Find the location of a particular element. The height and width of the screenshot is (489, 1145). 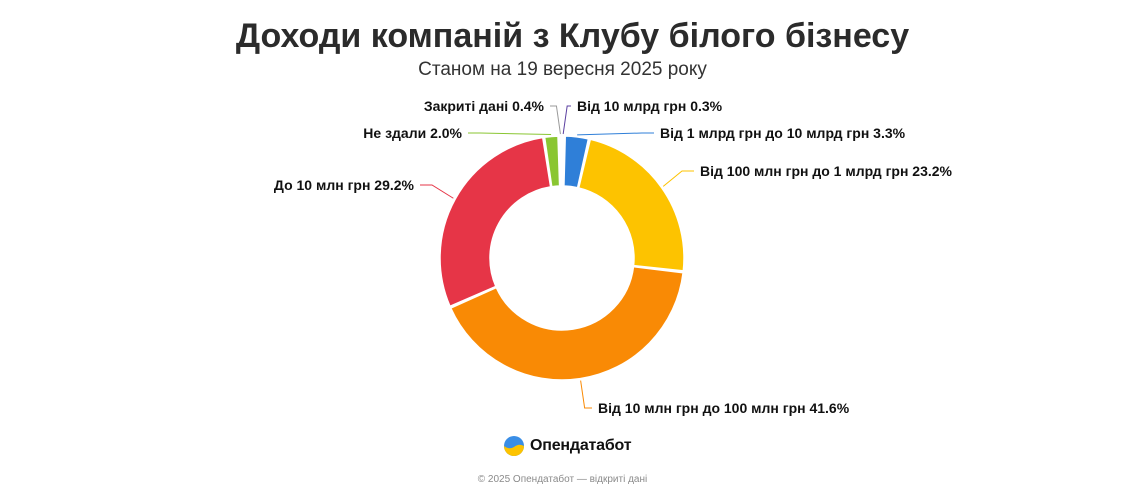

label-connectors is located at coordinates (557, 257).